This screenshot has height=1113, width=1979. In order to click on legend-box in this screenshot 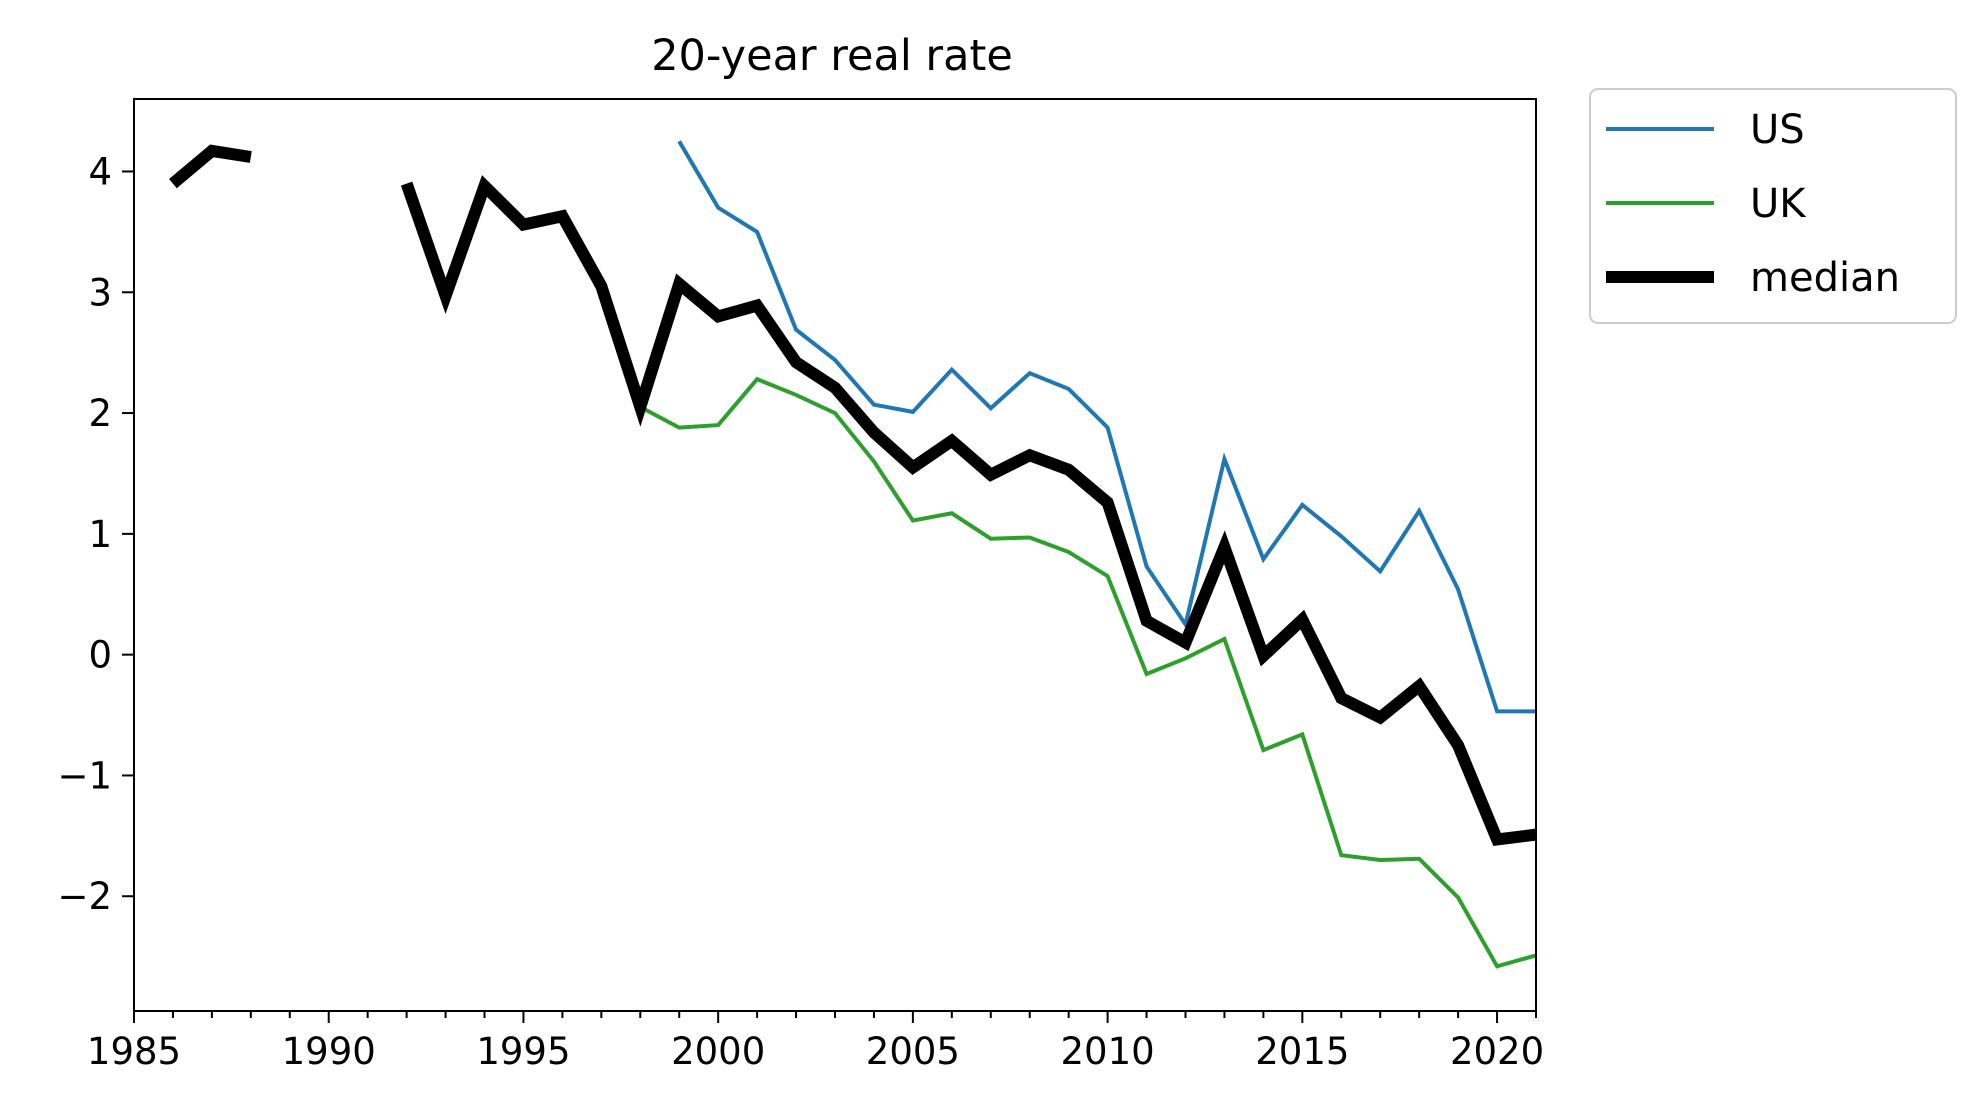, I will do `click(1773, 206)`.